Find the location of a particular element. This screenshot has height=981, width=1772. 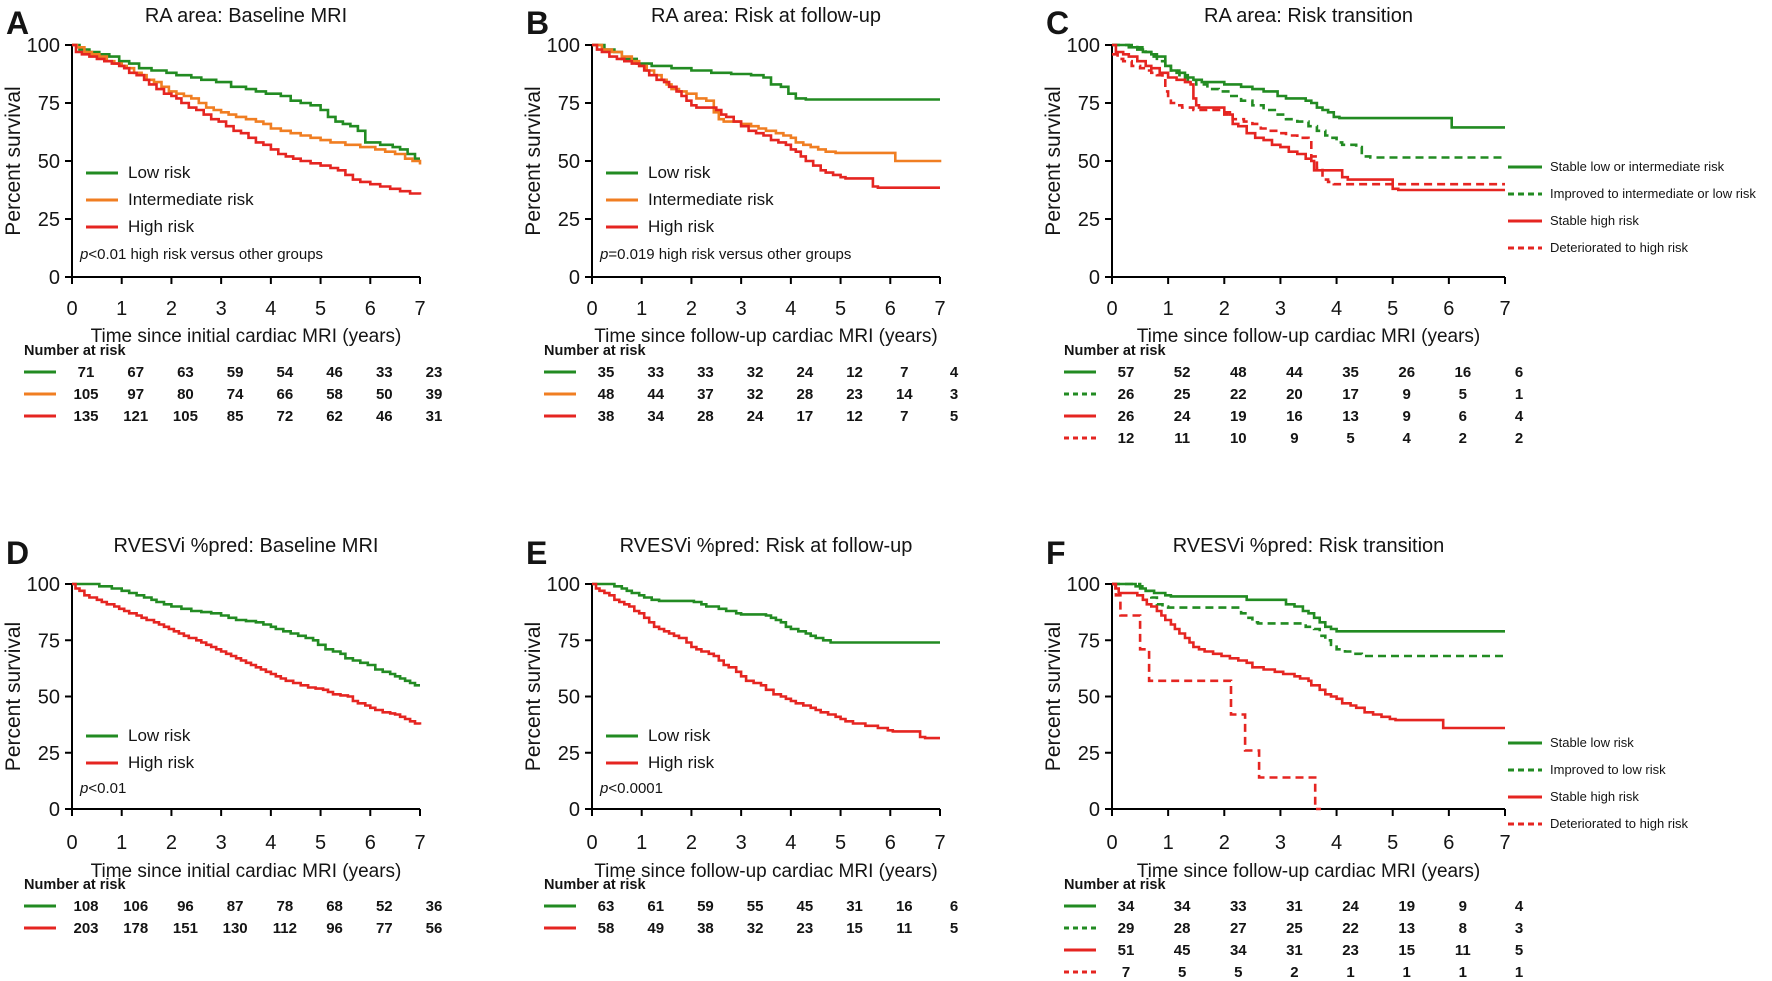

risk-count: 6 is located at coordinates (1519, 372).